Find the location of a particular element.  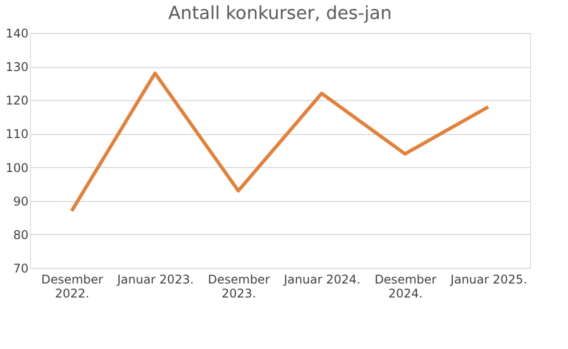

y-tick-label: 110 is located at coordinates (17, 134).